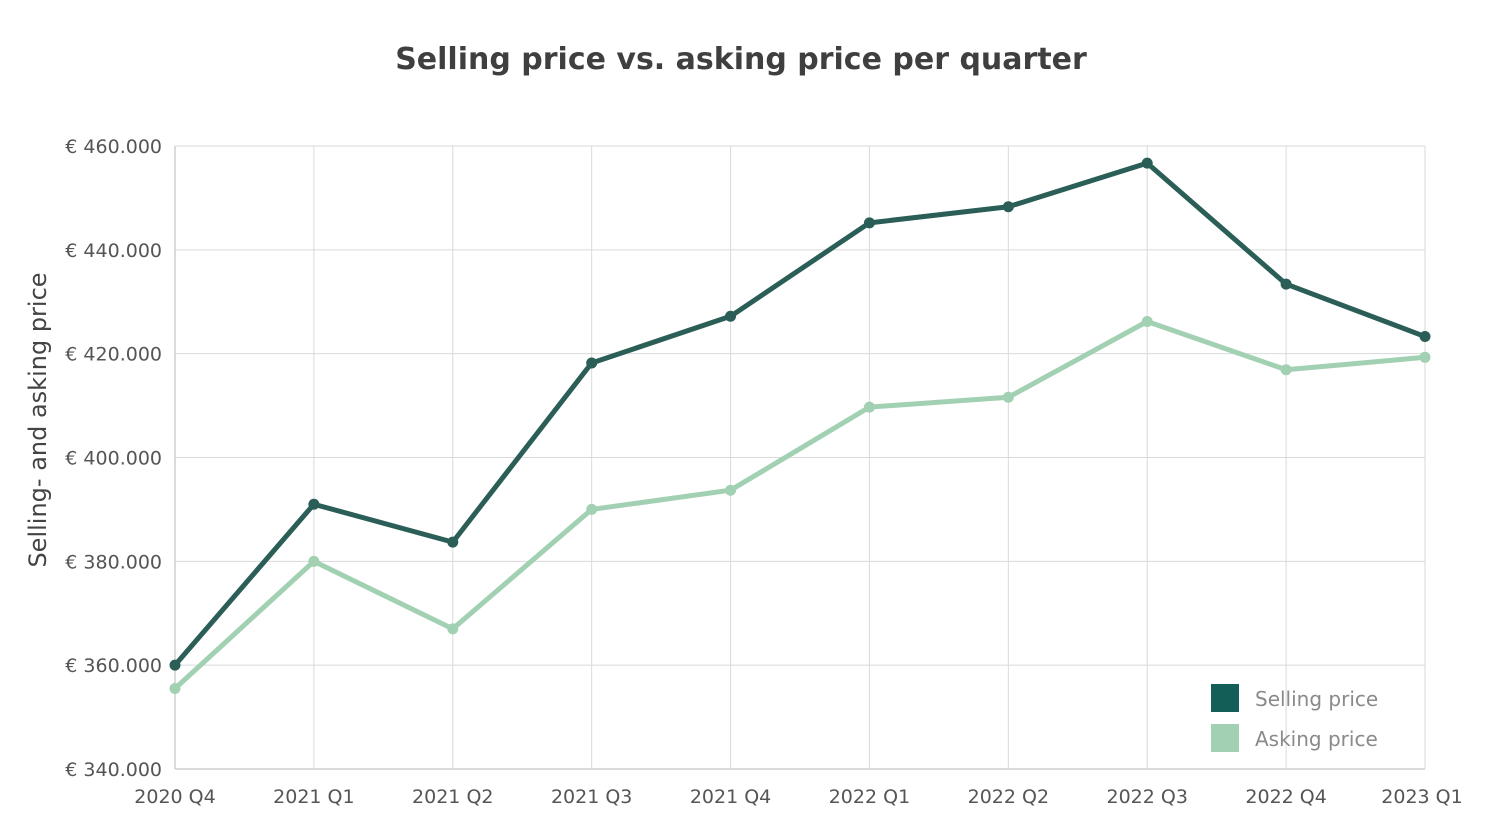 The image size is (1500, 831). Describe the element at coordinates (1147, 797) in the screenshot. I see `x-tick-label: 2022 Q3` at that location.